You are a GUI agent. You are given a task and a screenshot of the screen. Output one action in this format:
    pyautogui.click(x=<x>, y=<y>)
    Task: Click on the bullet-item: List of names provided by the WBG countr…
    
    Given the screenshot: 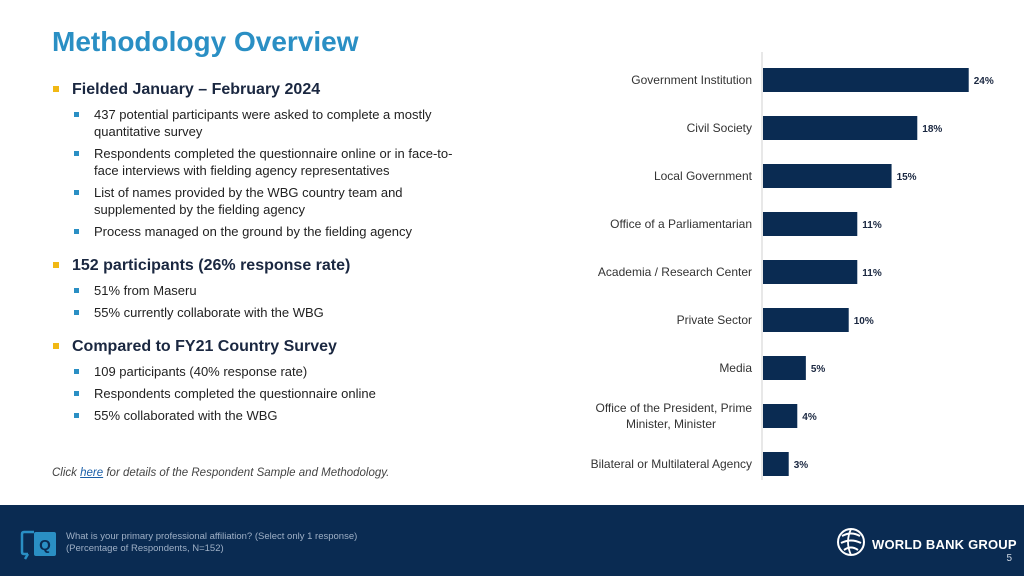 What is the action you would take?
    pyautogui.click(x=262, y=201)
    